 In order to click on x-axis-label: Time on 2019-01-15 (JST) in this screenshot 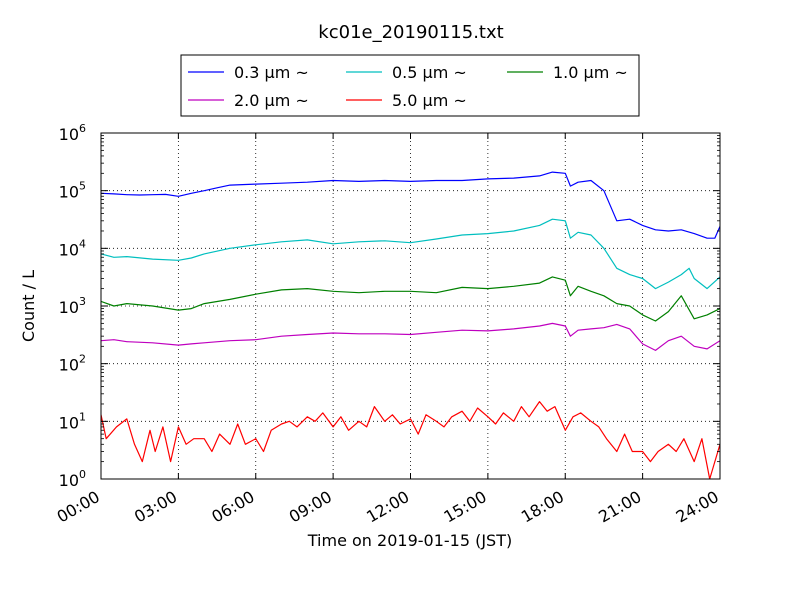, I will do `click(409, 540)`.